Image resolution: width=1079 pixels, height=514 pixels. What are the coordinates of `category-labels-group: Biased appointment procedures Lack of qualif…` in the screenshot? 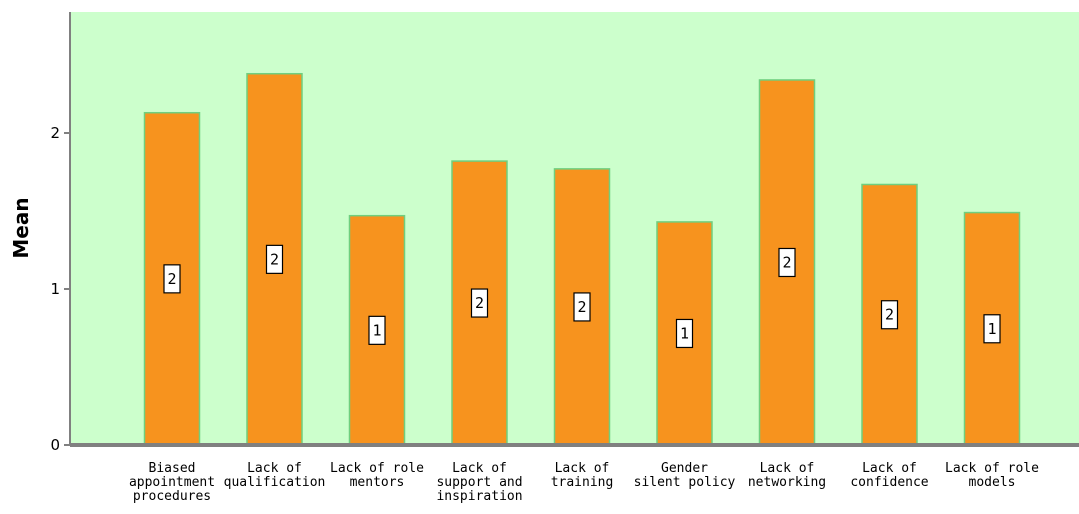 It's located at (584, 482).